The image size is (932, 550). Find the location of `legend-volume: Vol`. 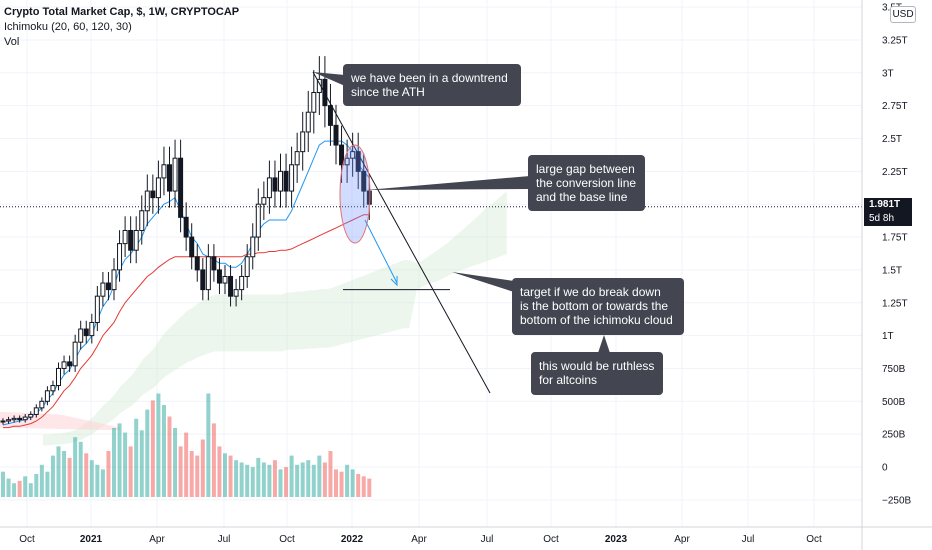

legend-volume: Vol is located at coordinates (12, 42).